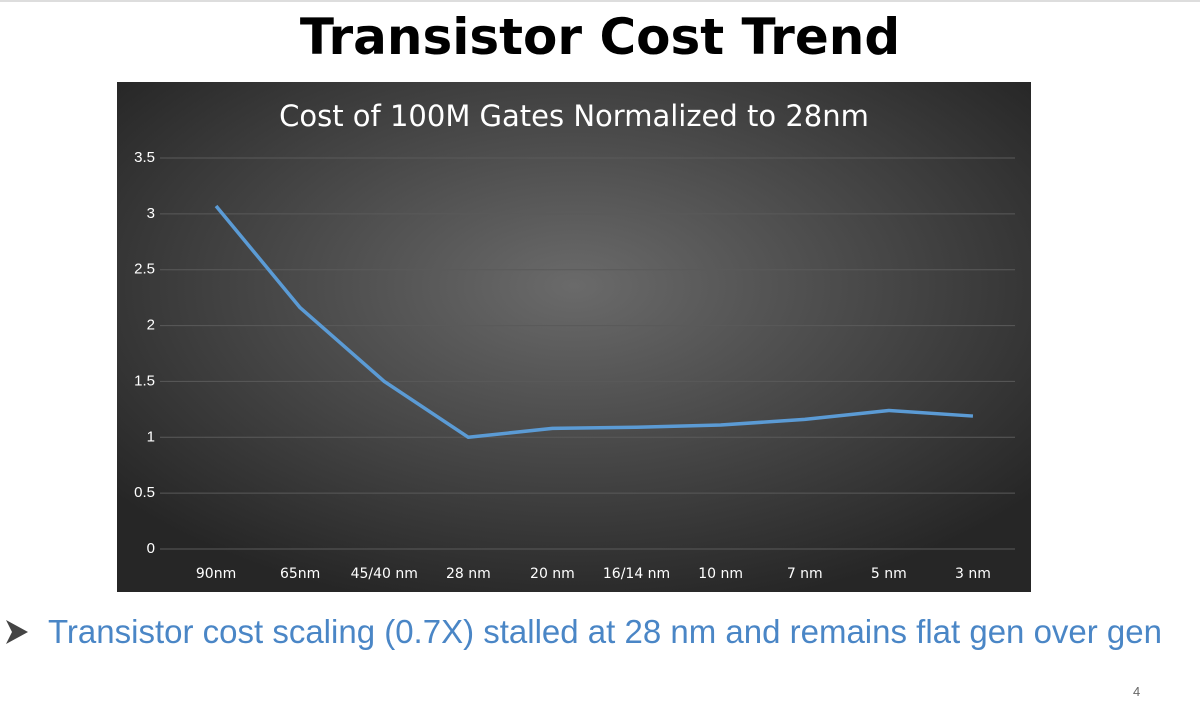 Image resolution: width=1200 pixels, height=712 pixels. Describe the element at coordinates (151, 436) in the screenshot. I see `y-tick-label: 1` at that location.